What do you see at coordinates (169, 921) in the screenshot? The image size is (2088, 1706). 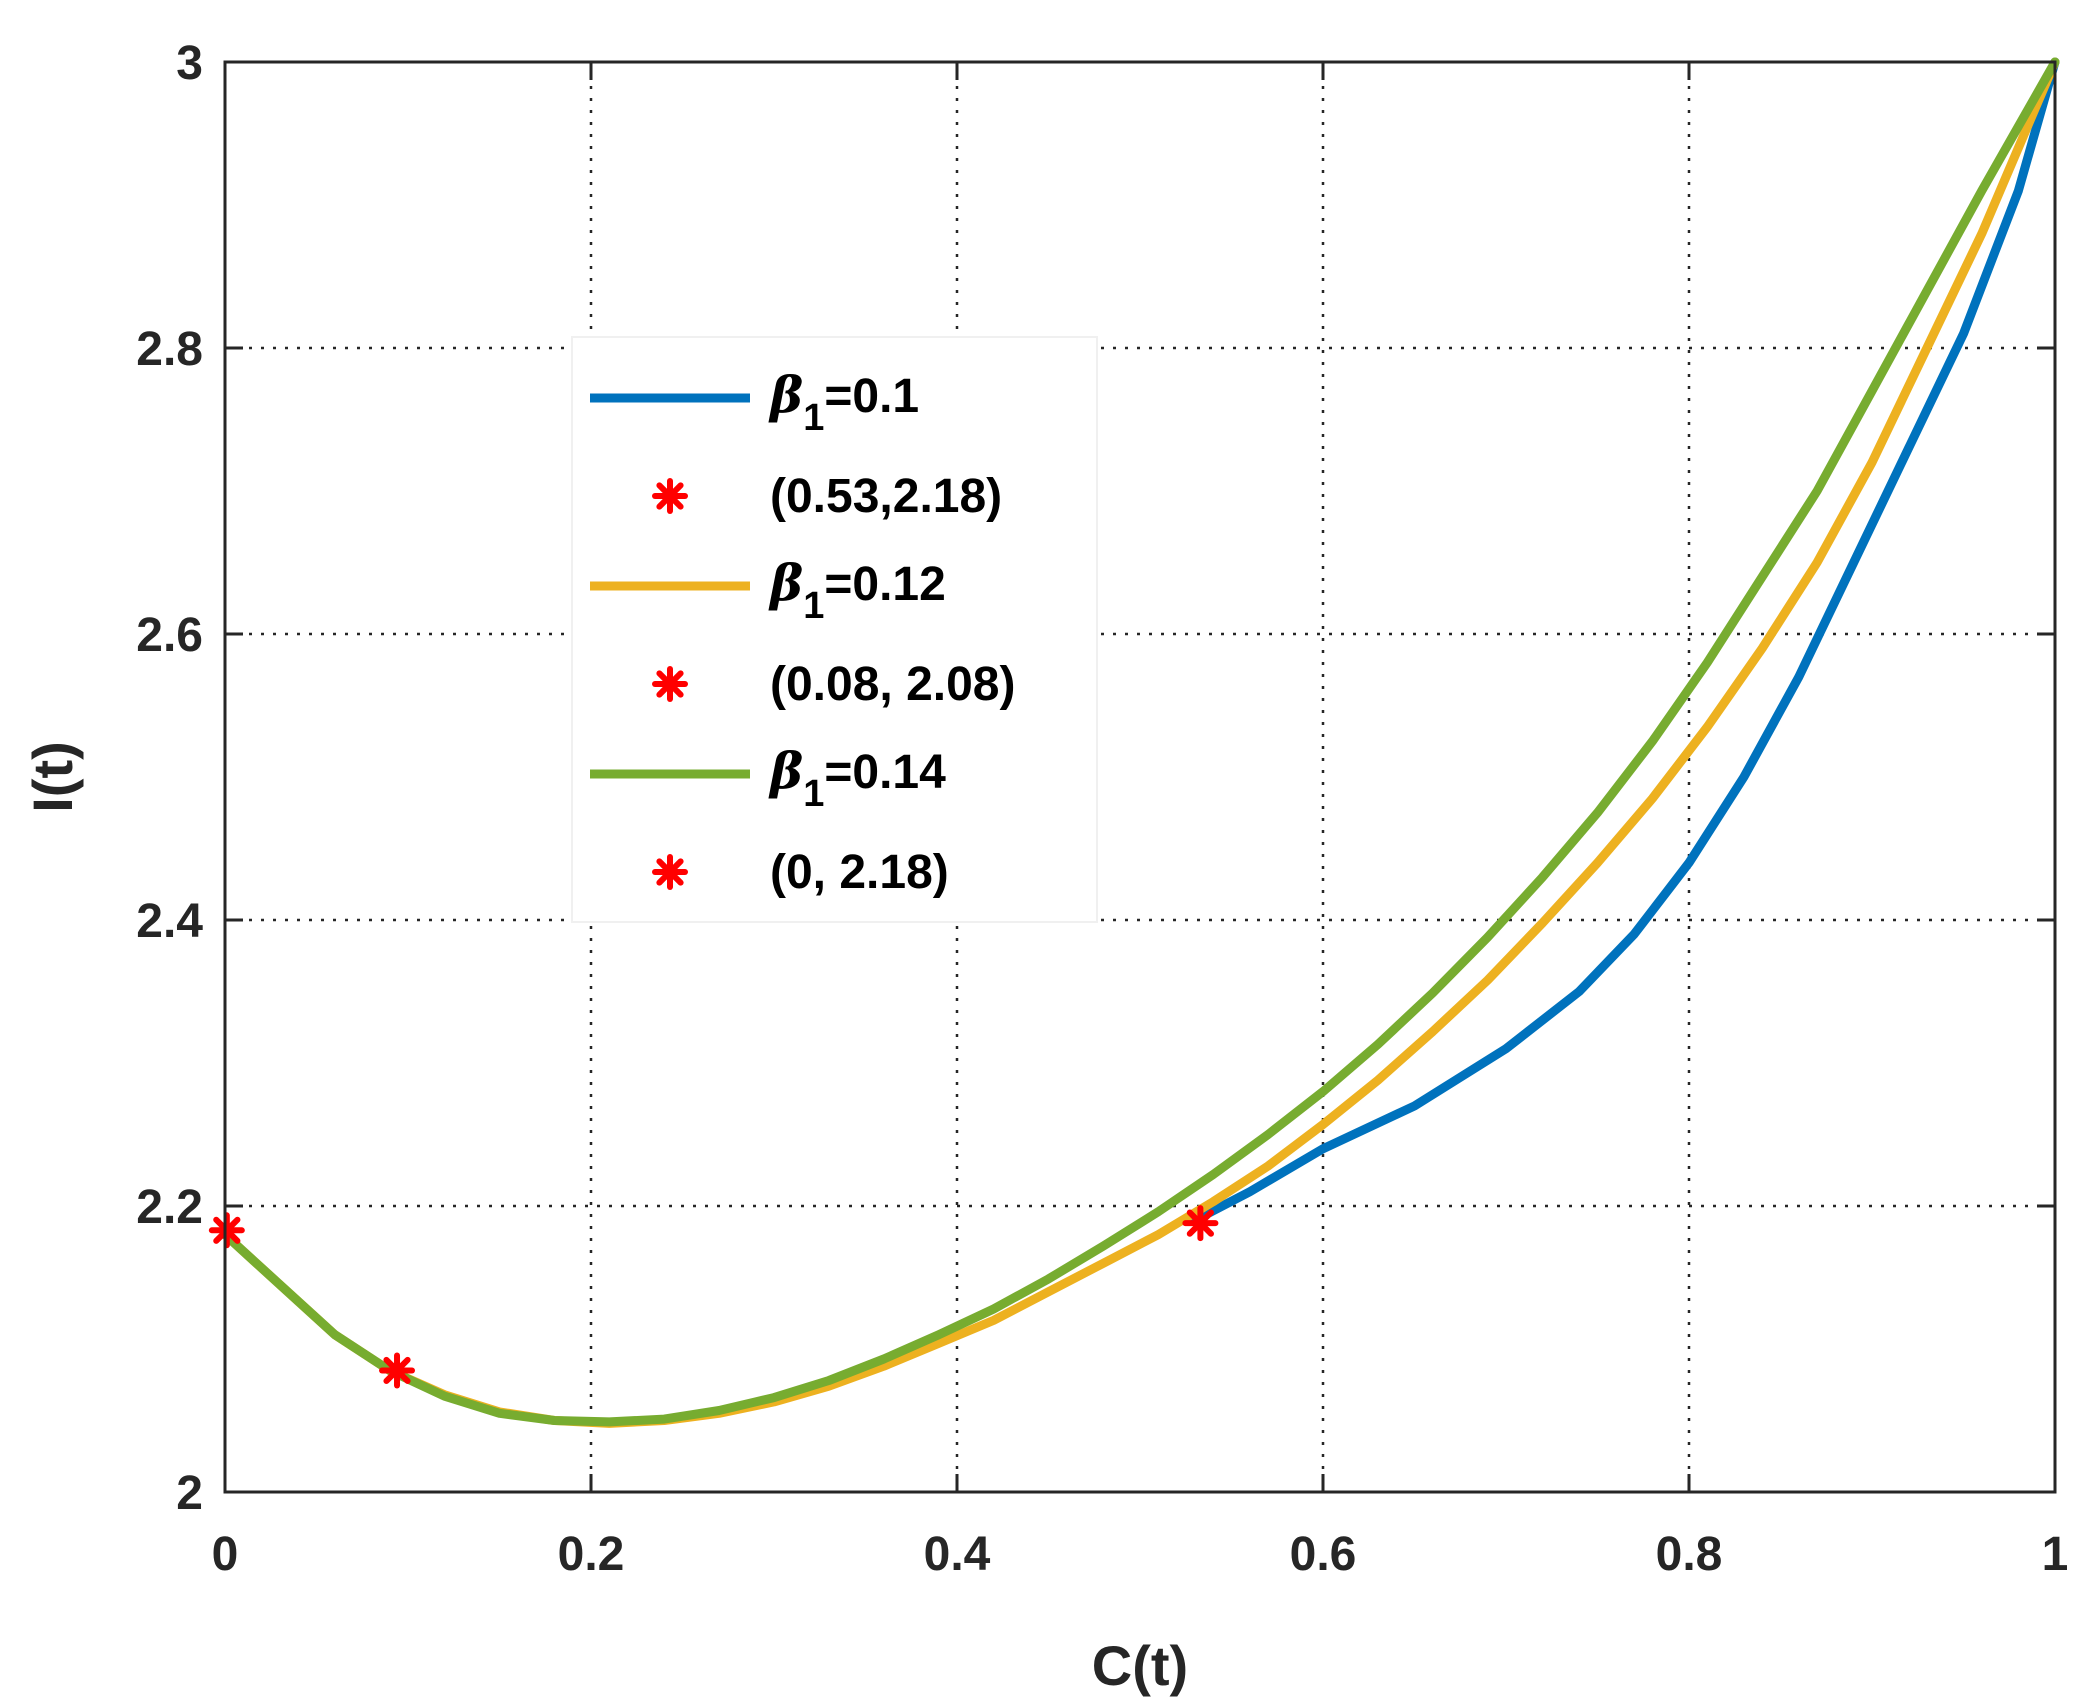 I see `y-tick-label: 2.4` at bounding box center [169, 921].